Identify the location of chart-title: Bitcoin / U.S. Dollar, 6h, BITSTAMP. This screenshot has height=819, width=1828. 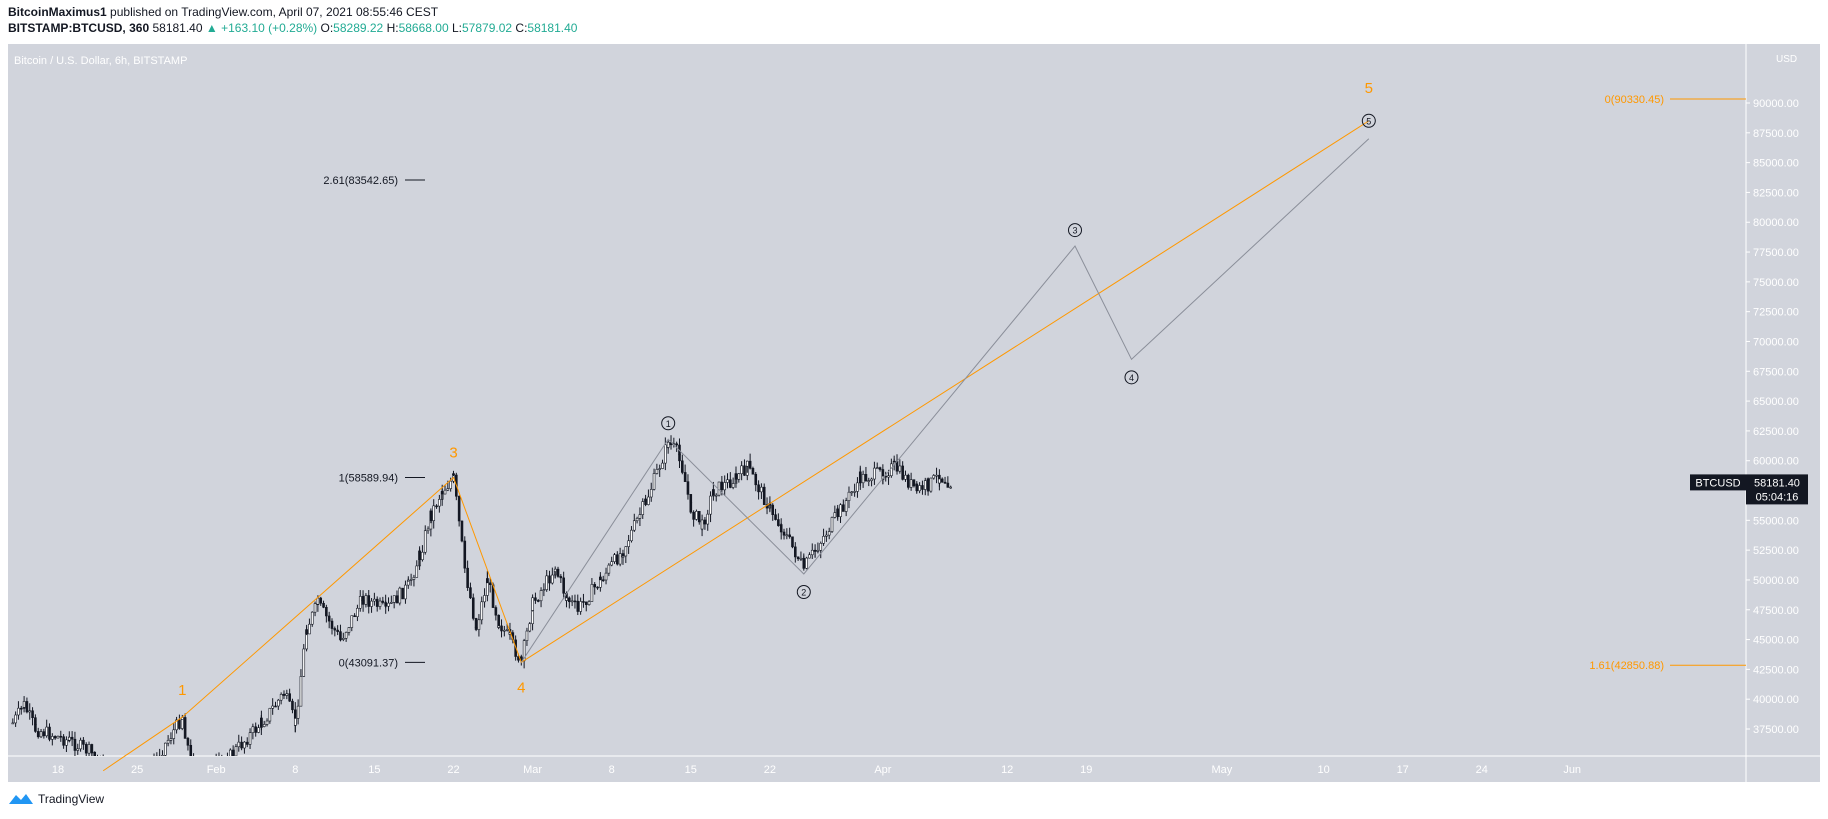
(100, 61).